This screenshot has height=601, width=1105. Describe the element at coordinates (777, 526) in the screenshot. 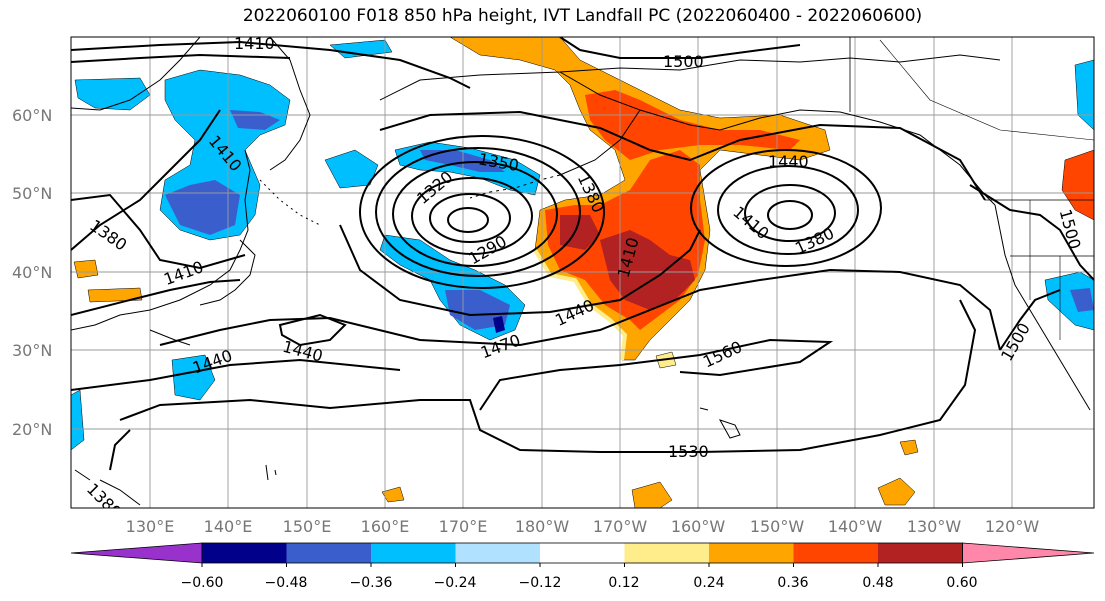

I see `lon-label: 150°W` at that location.